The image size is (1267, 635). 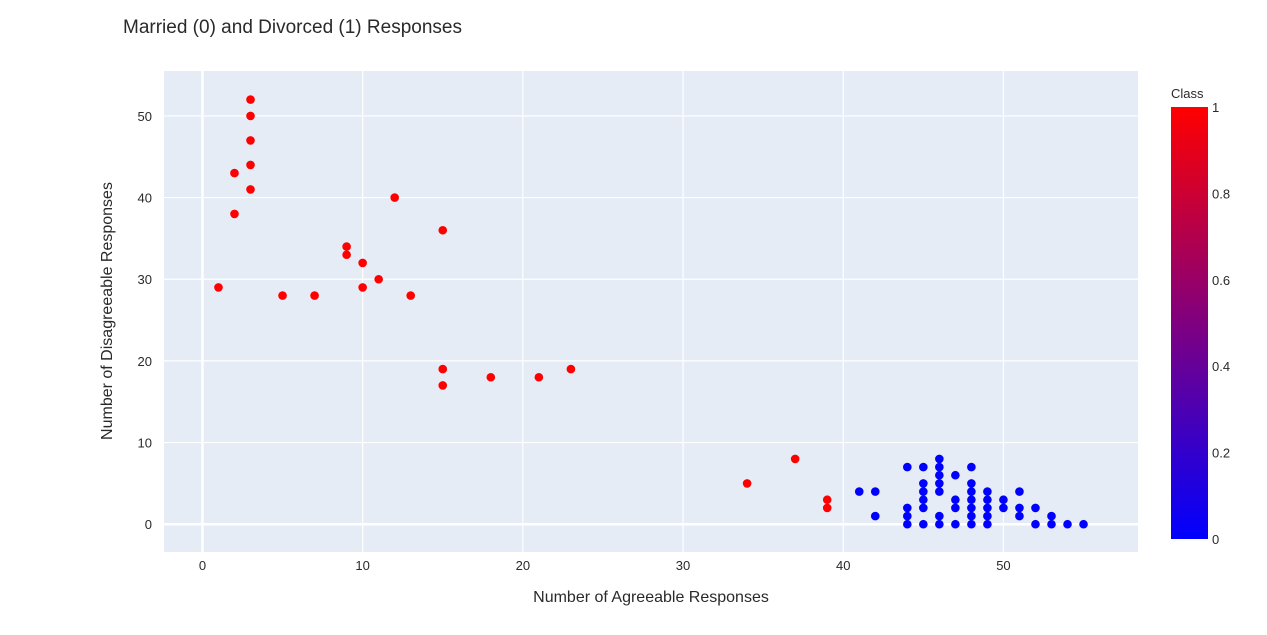 What do you see at coordinates (292, 27) in the screenshot?
I see `chart-title: Married (0) and Divorced (1) Responses` at bounding box center [292, 27].